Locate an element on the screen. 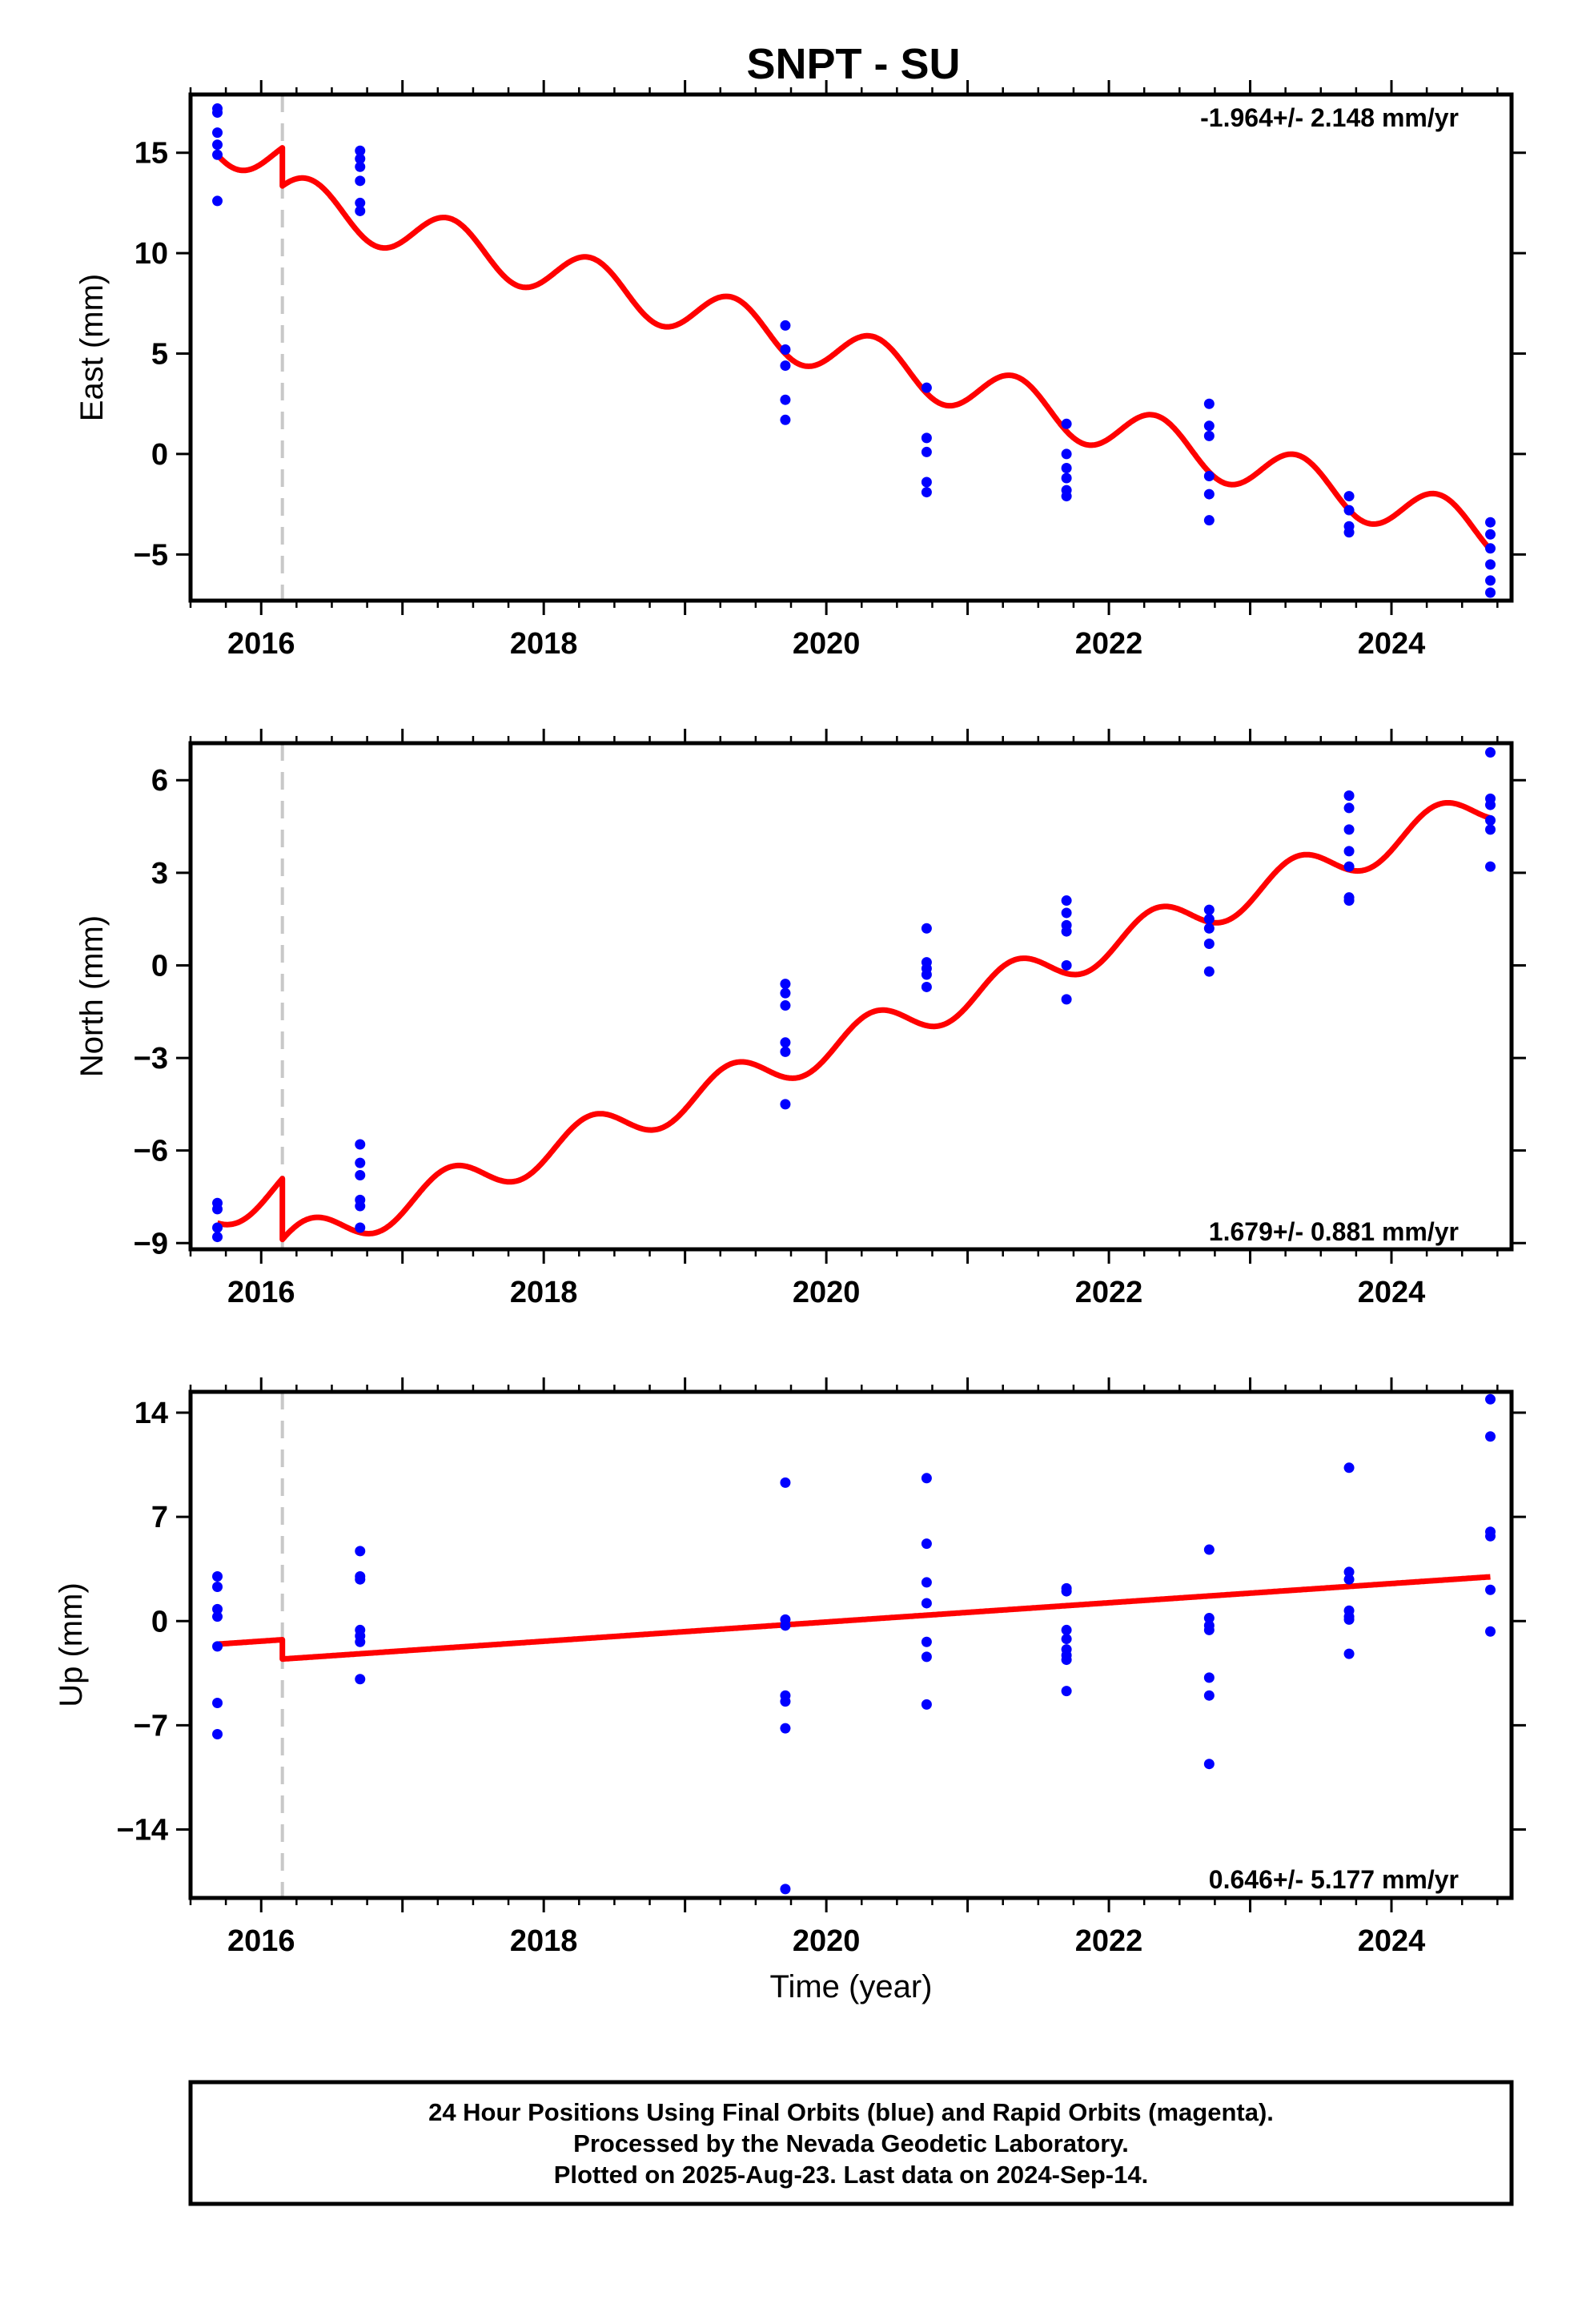 The width and height of the screenshot is (1582, 2324). north-y-tick-label: −3 is located at coordinates (151, 1059).